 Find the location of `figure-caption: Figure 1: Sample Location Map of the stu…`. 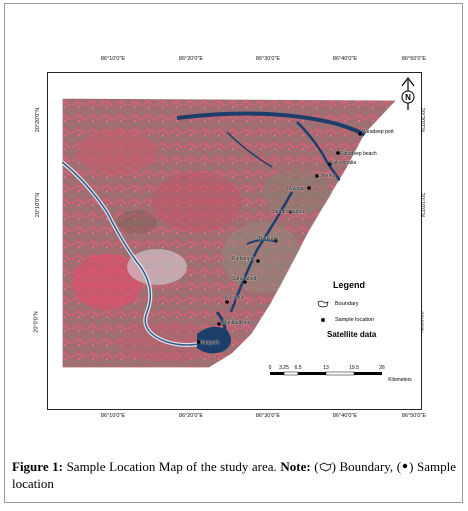

figure-caption: Figure 1: Sample Location Map of the stu… is located at coordinates (234, 475).